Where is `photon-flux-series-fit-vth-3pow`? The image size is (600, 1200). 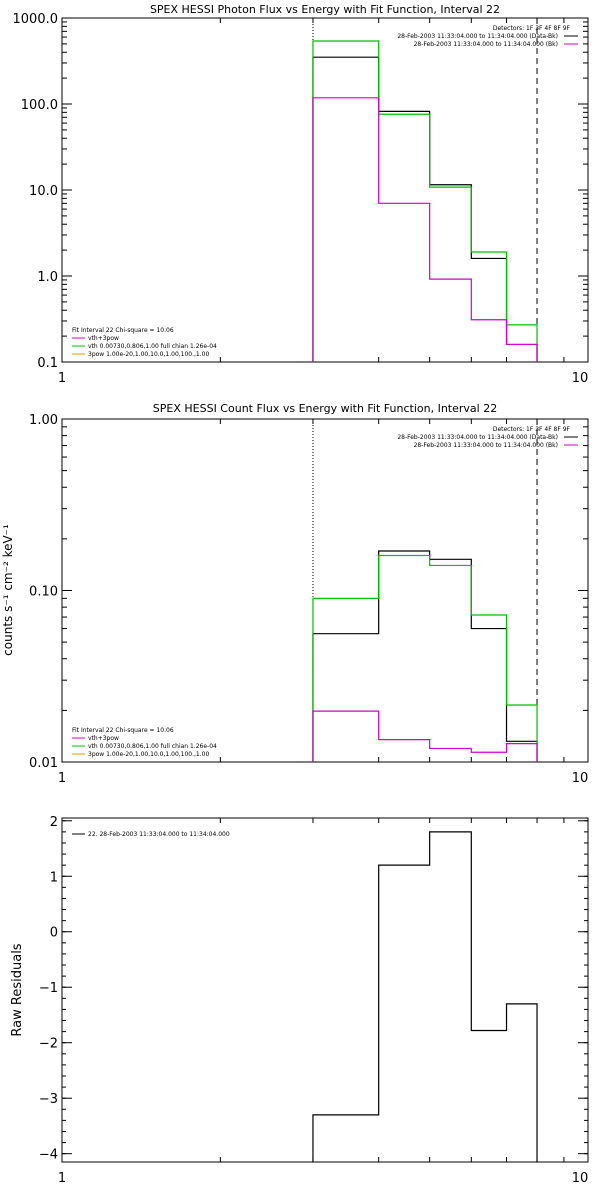
photon-flux-series-fit-vth-3pow is located at coordinates (425, 201).